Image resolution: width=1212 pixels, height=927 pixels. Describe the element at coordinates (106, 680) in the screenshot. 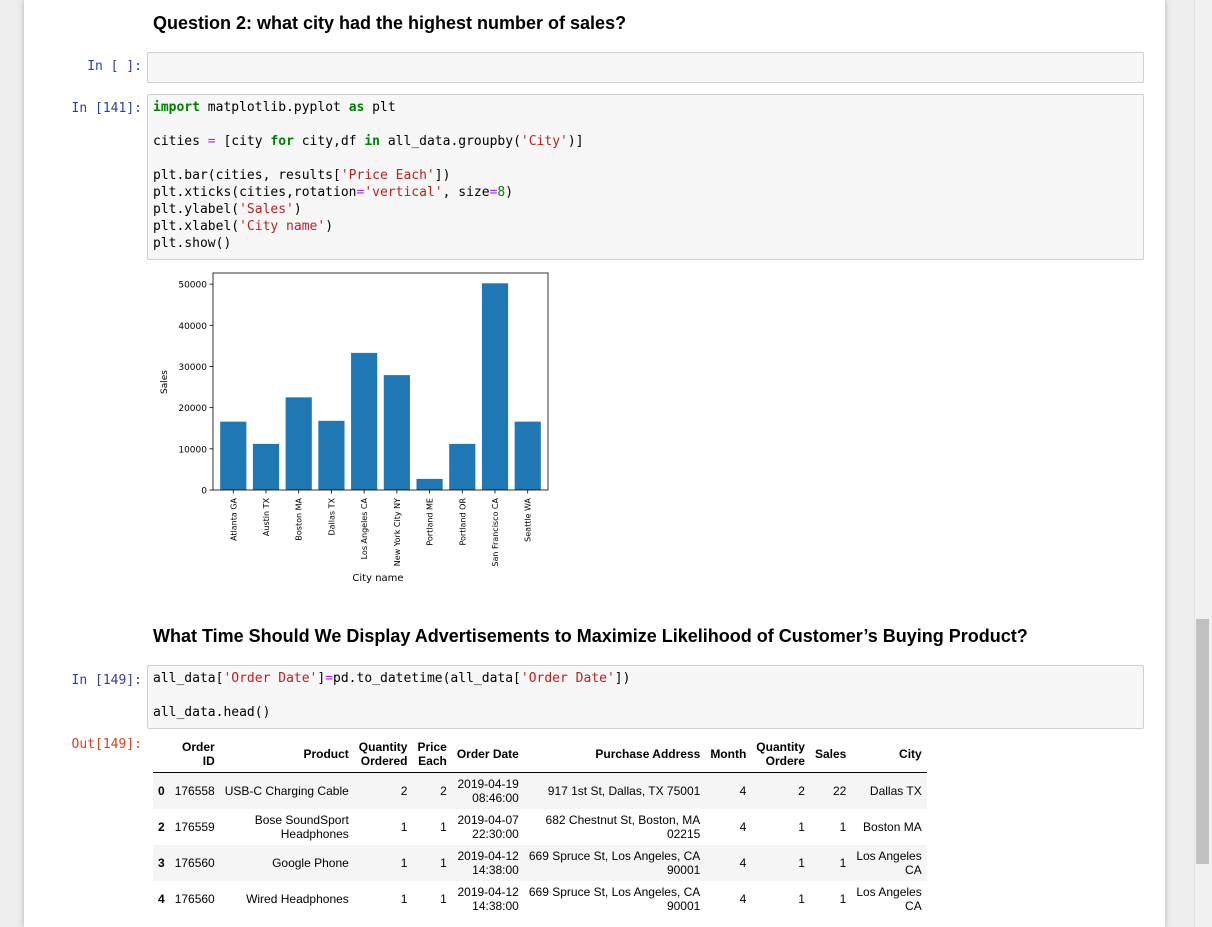

I see `date-cell-prompt: In [149]:` at that location.